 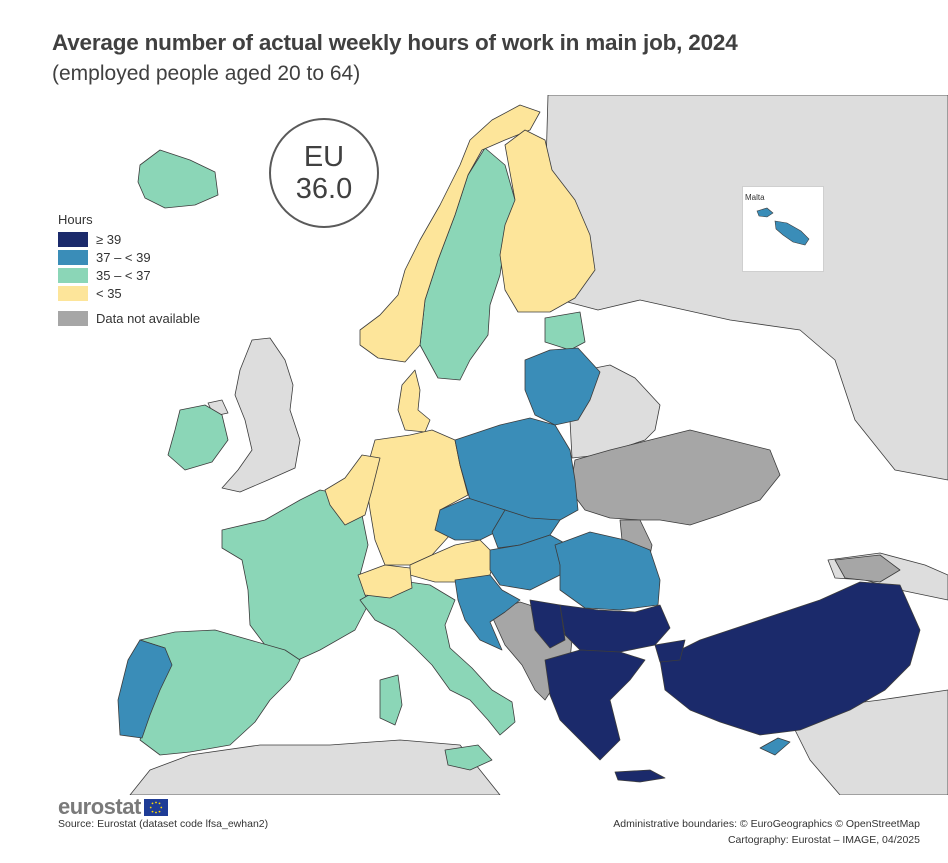 What do you see at coordinates (391, 700) in the screenshot?
I see `sardinia-region` at bounding box center [391, 700].